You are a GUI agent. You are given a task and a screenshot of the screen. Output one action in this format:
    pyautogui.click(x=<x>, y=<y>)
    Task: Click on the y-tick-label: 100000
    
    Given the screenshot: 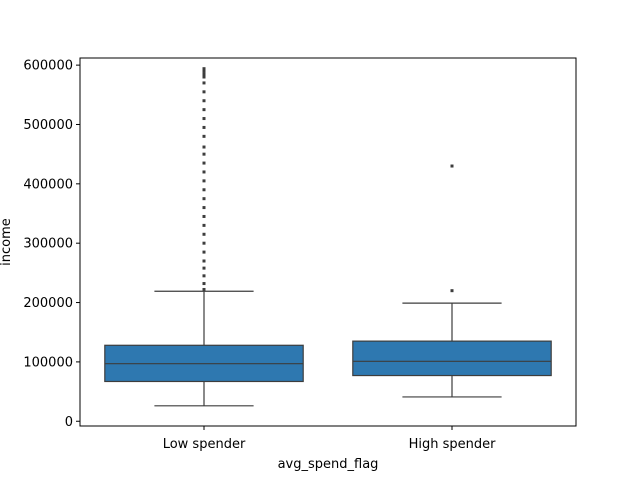 What is the action you would take?
    pyautogui.click(x=48, y=362)
    